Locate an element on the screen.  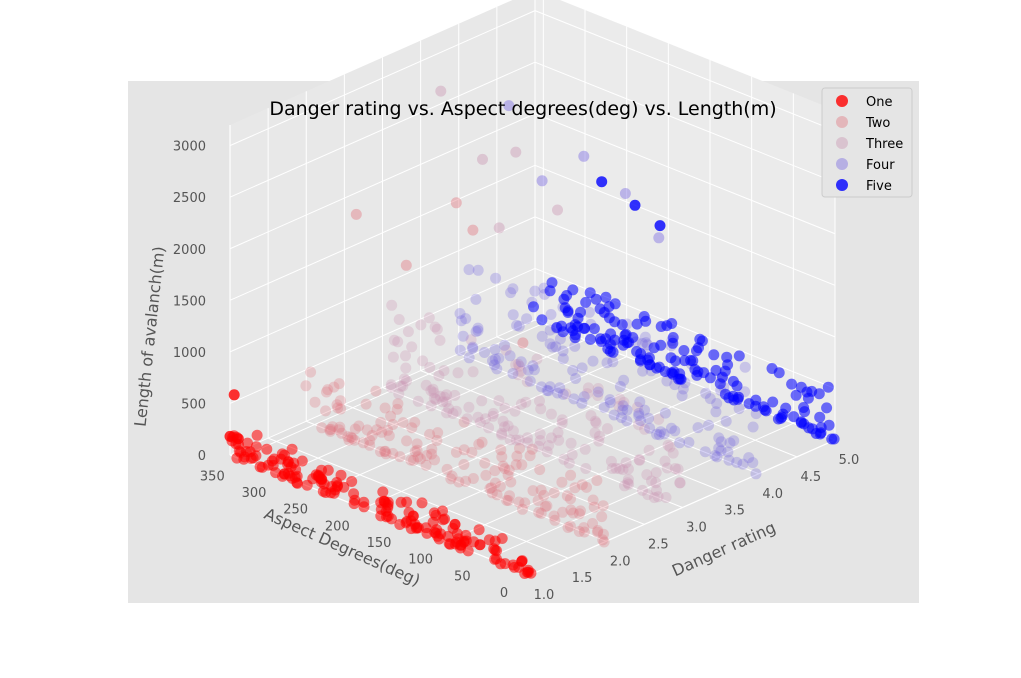
y-tick-label: 100 is located at coordinates (420, 560).